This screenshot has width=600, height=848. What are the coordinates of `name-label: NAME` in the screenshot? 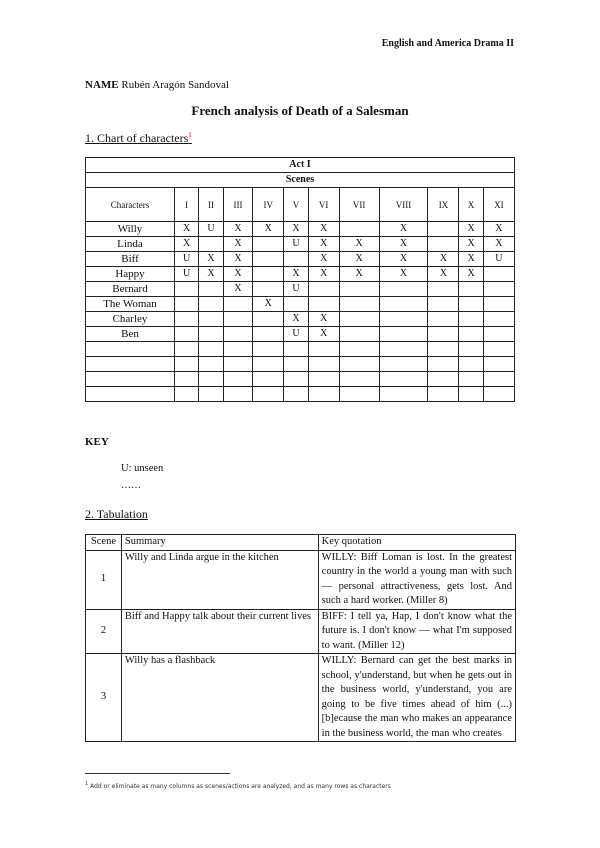 It's located at (102, 85).